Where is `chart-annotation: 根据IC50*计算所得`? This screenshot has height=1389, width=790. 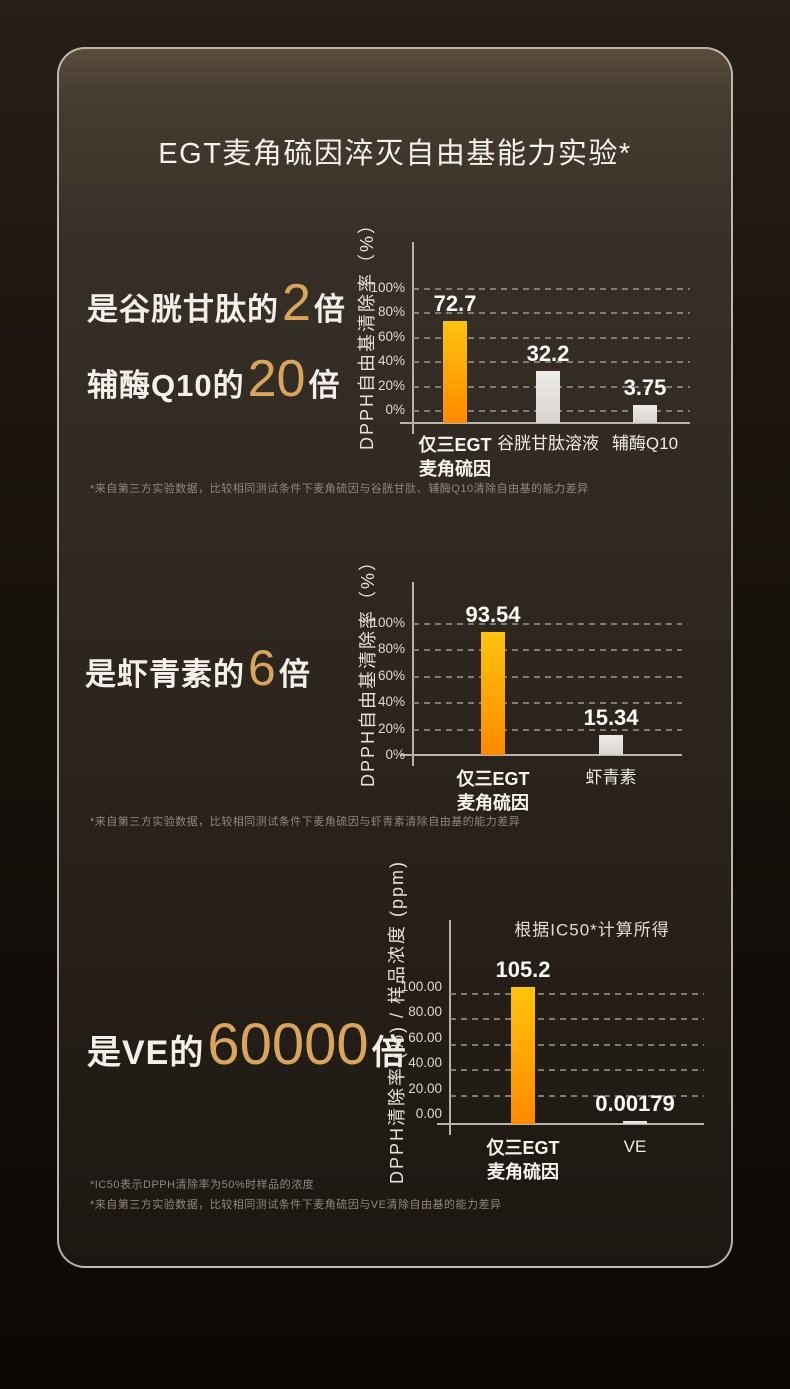
chart-annotation: 根据IC50*计算所得 is located at coordinates (592, 930).